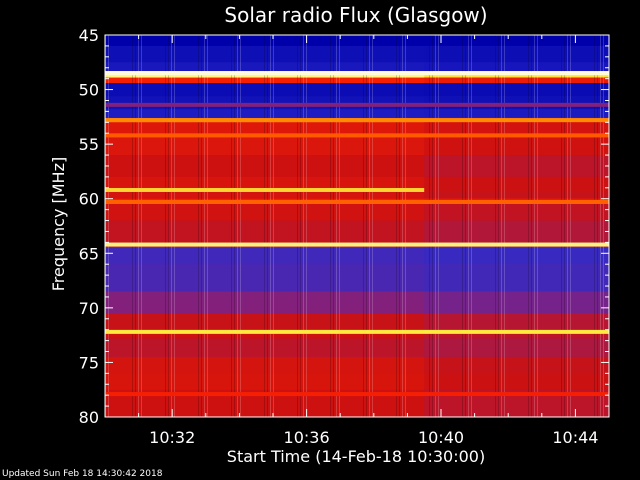 The width and height of the screenshot is (640, 480). I want to click on y-tick-label: 65, so click(89, 253).